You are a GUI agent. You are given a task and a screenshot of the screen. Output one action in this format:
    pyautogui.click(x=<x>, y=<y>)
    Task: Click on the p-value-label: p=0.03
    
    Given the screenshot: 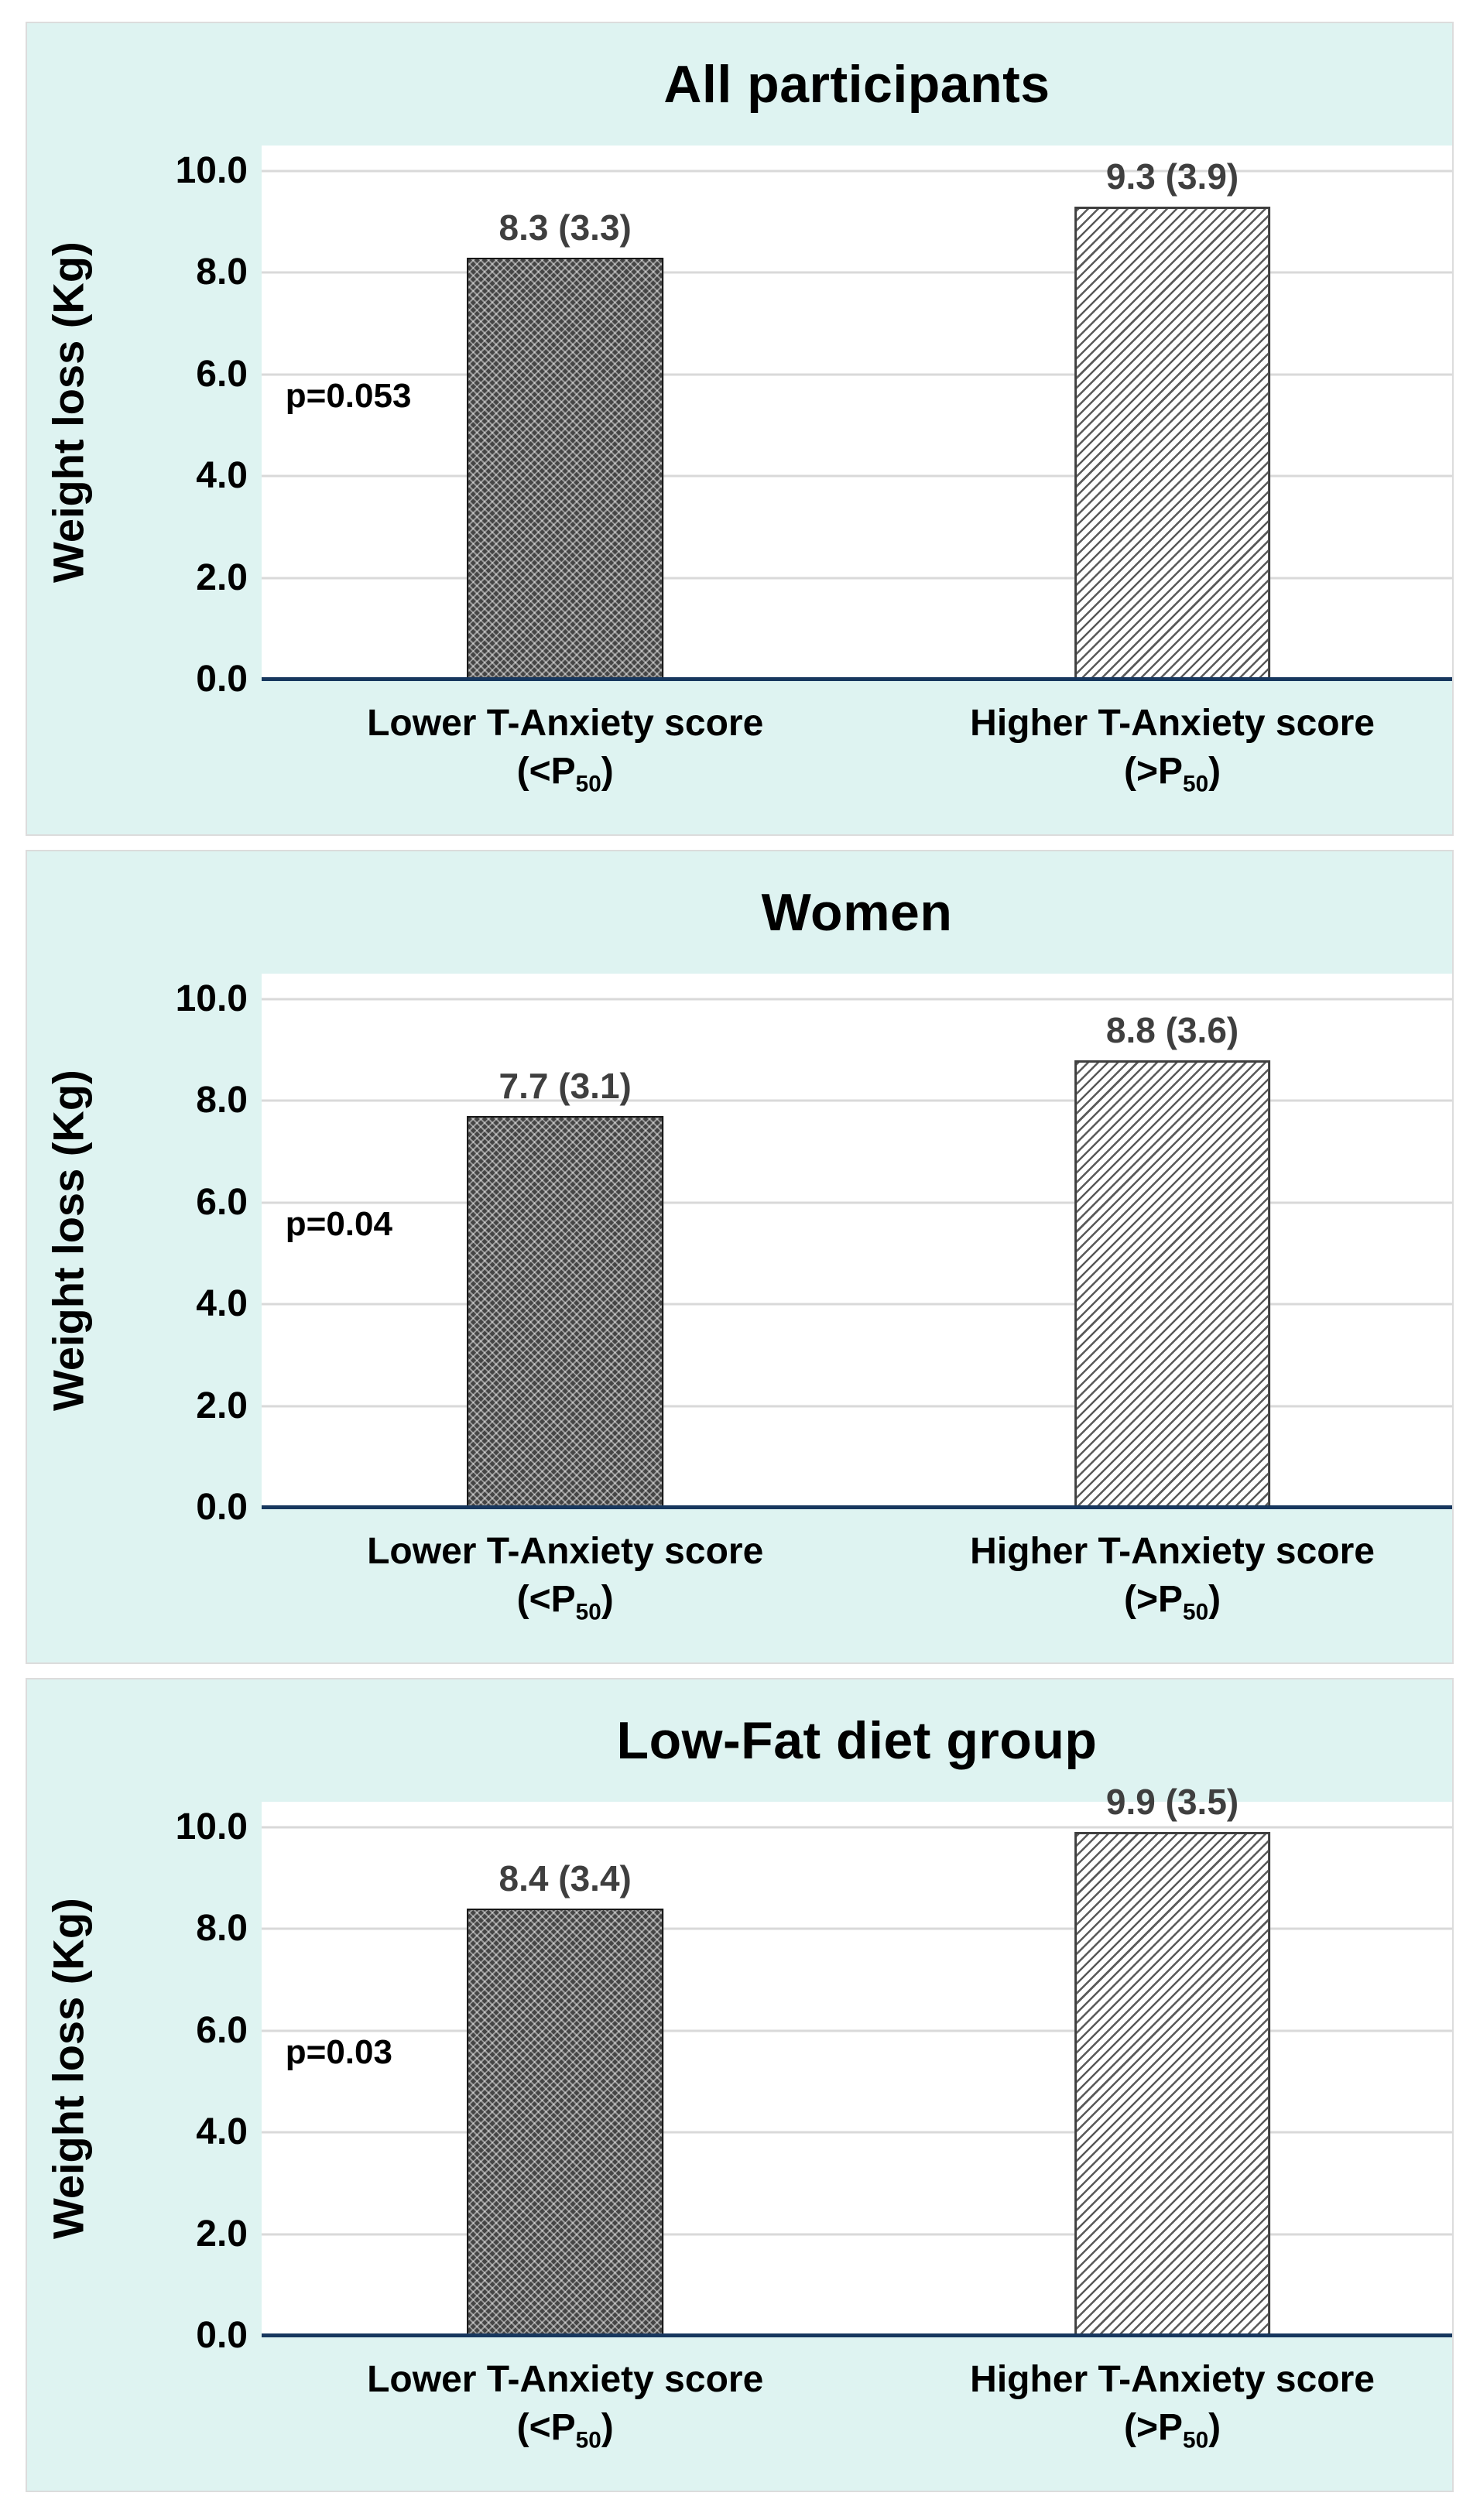 What is the action you would take?
    pyautogui.click(x=338, y=2052)
    